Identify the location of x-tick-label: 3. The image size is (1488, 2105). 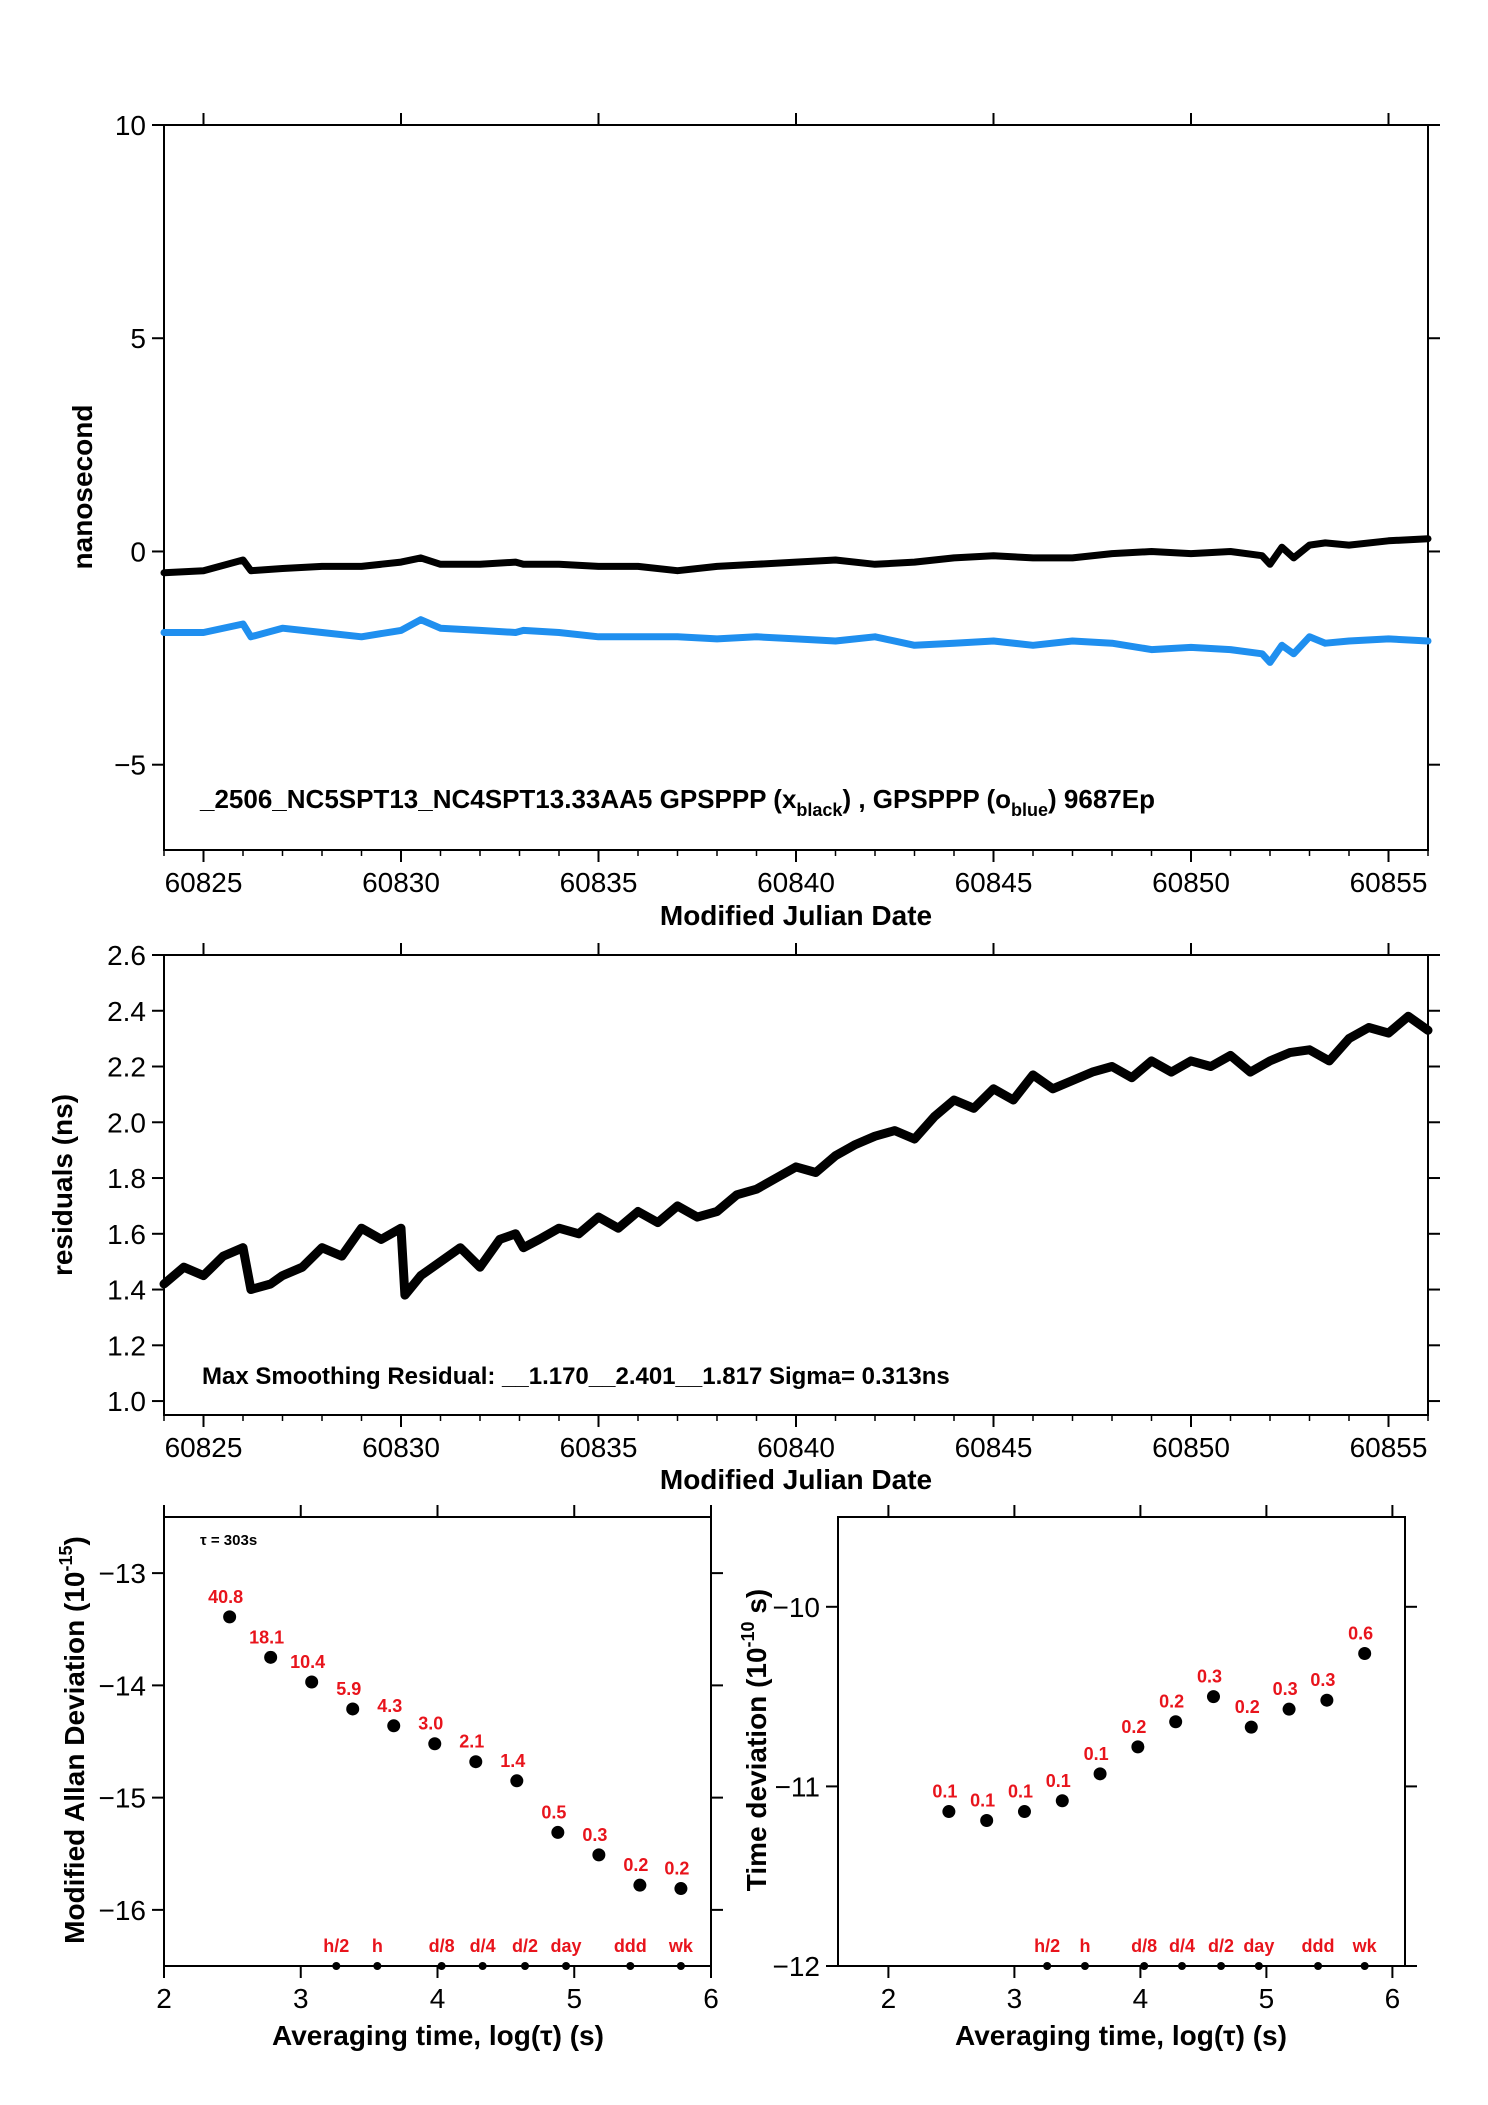
(1015, 1998).